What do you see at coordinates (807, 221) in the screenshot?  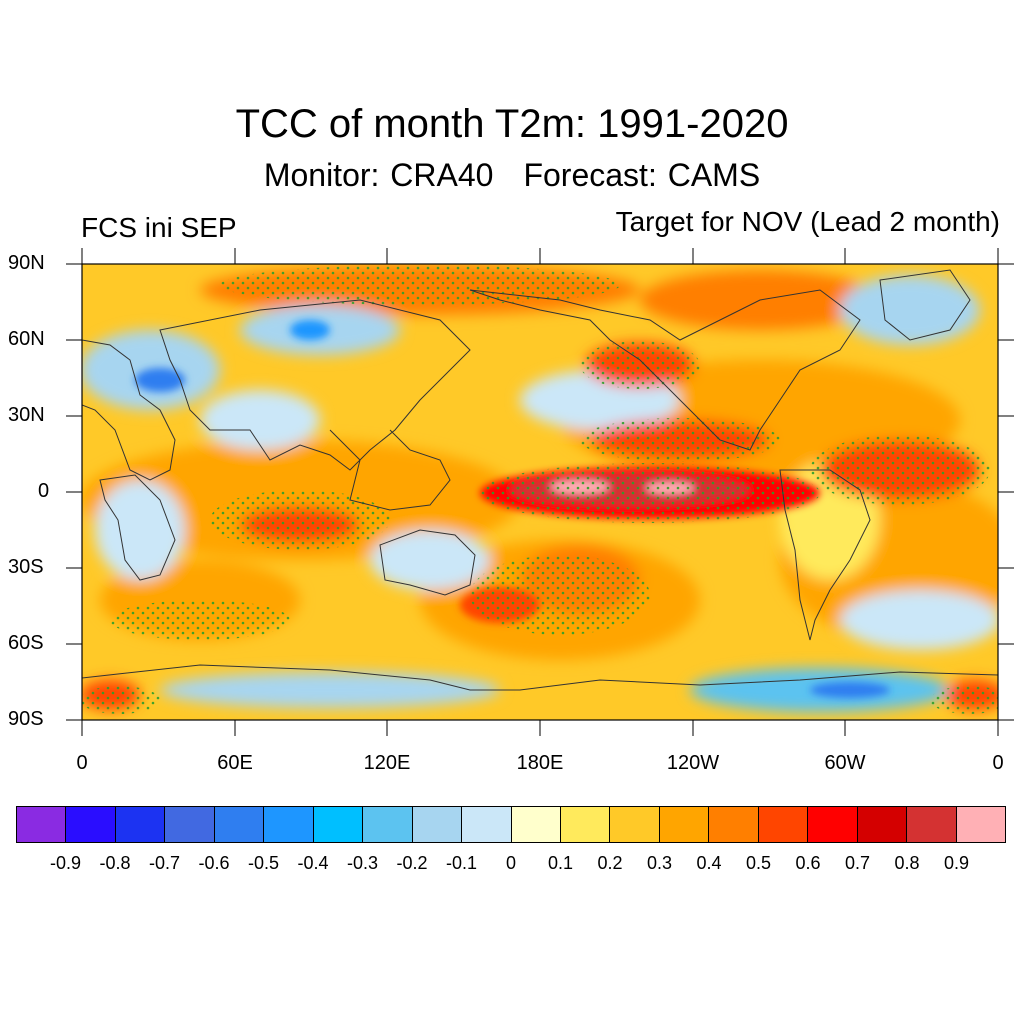 I see `target-label: Target for NOV (Lead 2 month)` at bounding box center [807, 221].